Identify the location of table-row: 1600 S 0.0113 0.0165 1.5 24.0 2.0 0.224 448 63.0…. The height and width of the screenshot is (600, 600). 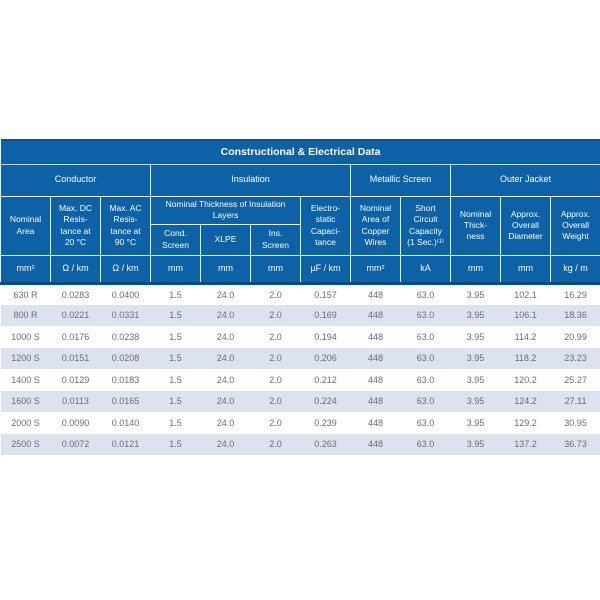
(300, 401).